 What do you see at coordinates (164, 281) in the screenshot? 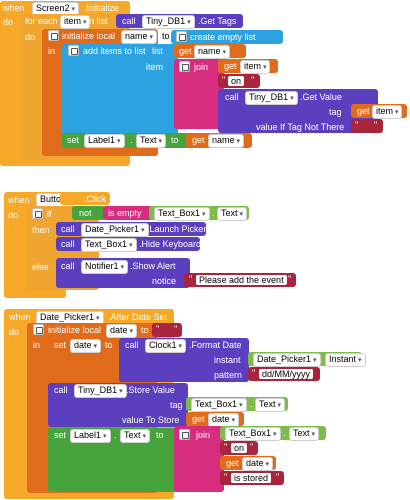
I see `notice-socket-label: notice` at bounding box center [164, 281].